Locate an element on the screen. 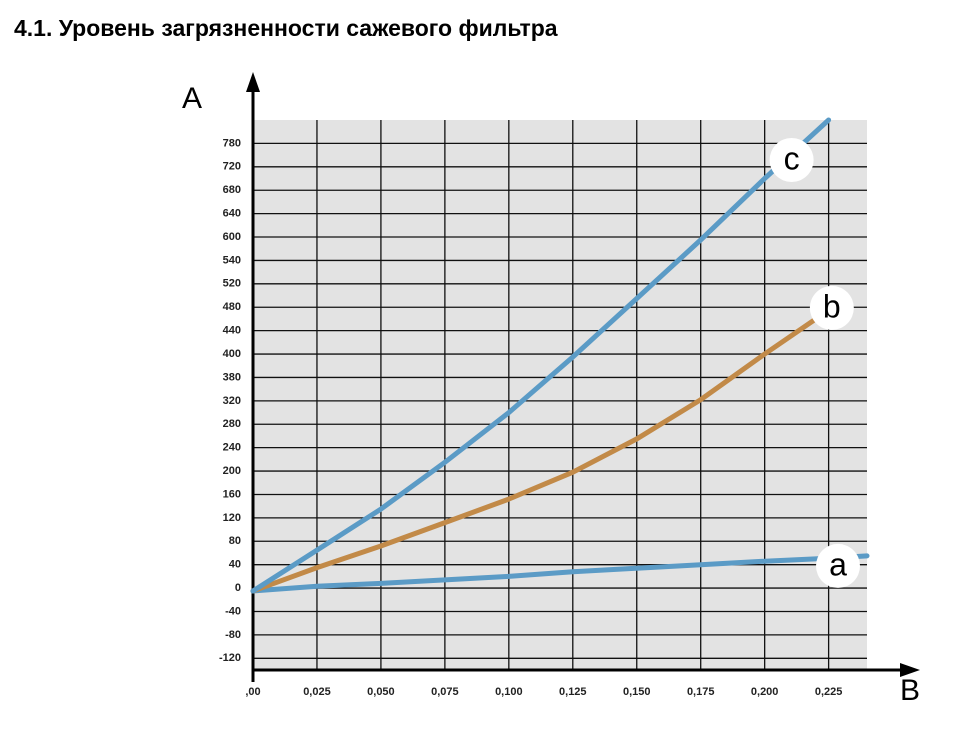 This screenshot has width=960, height=730. y-tick-label: 440 is located at coordinates (232, 331).